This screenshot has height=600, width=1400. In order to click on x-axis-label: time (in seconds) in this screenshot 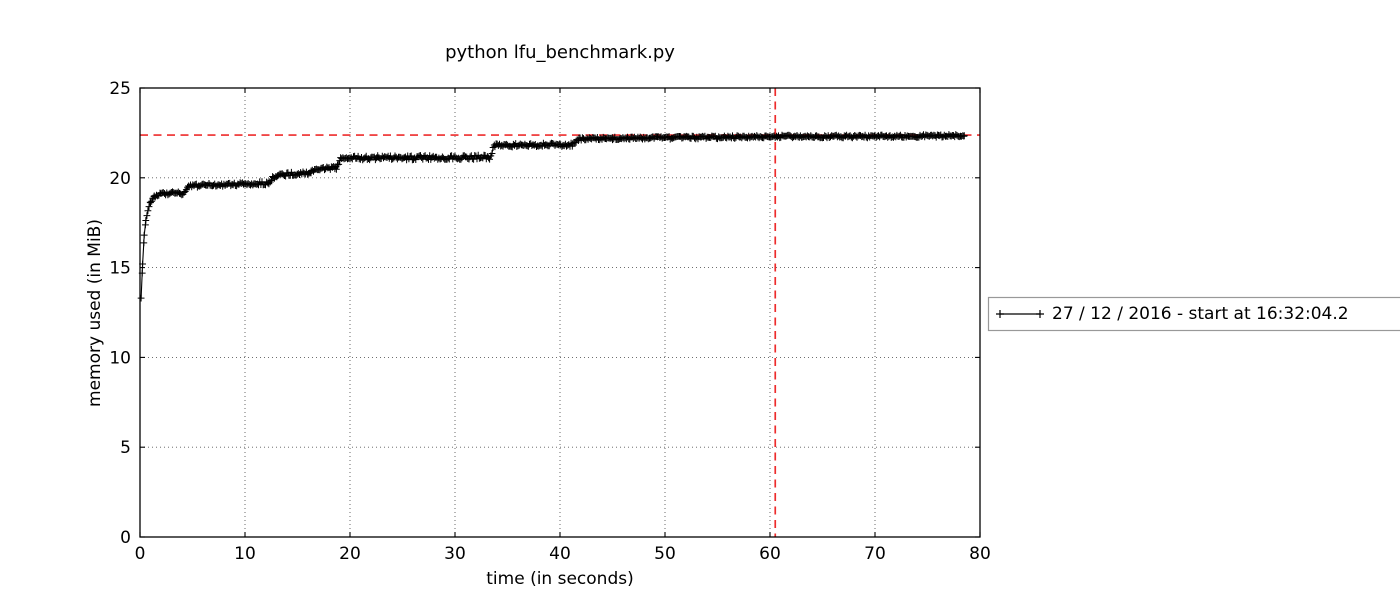, I will do `click(559, 579)`.